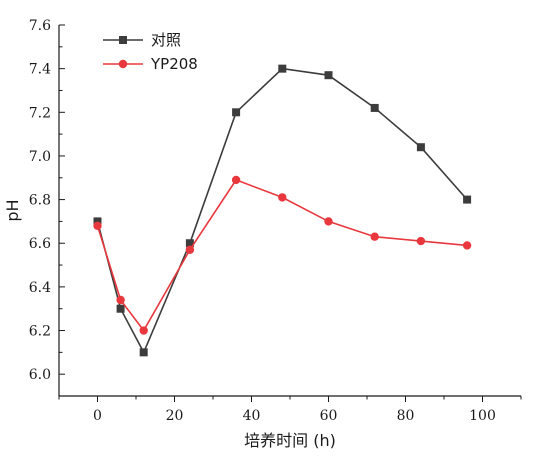 The height and width of the screenshot is (463, 534). What do you see at coordinates (290, 440) in the screenshot?
I see `x-axis-title: 培养时间 (h)` at bounding box center [290, 440].